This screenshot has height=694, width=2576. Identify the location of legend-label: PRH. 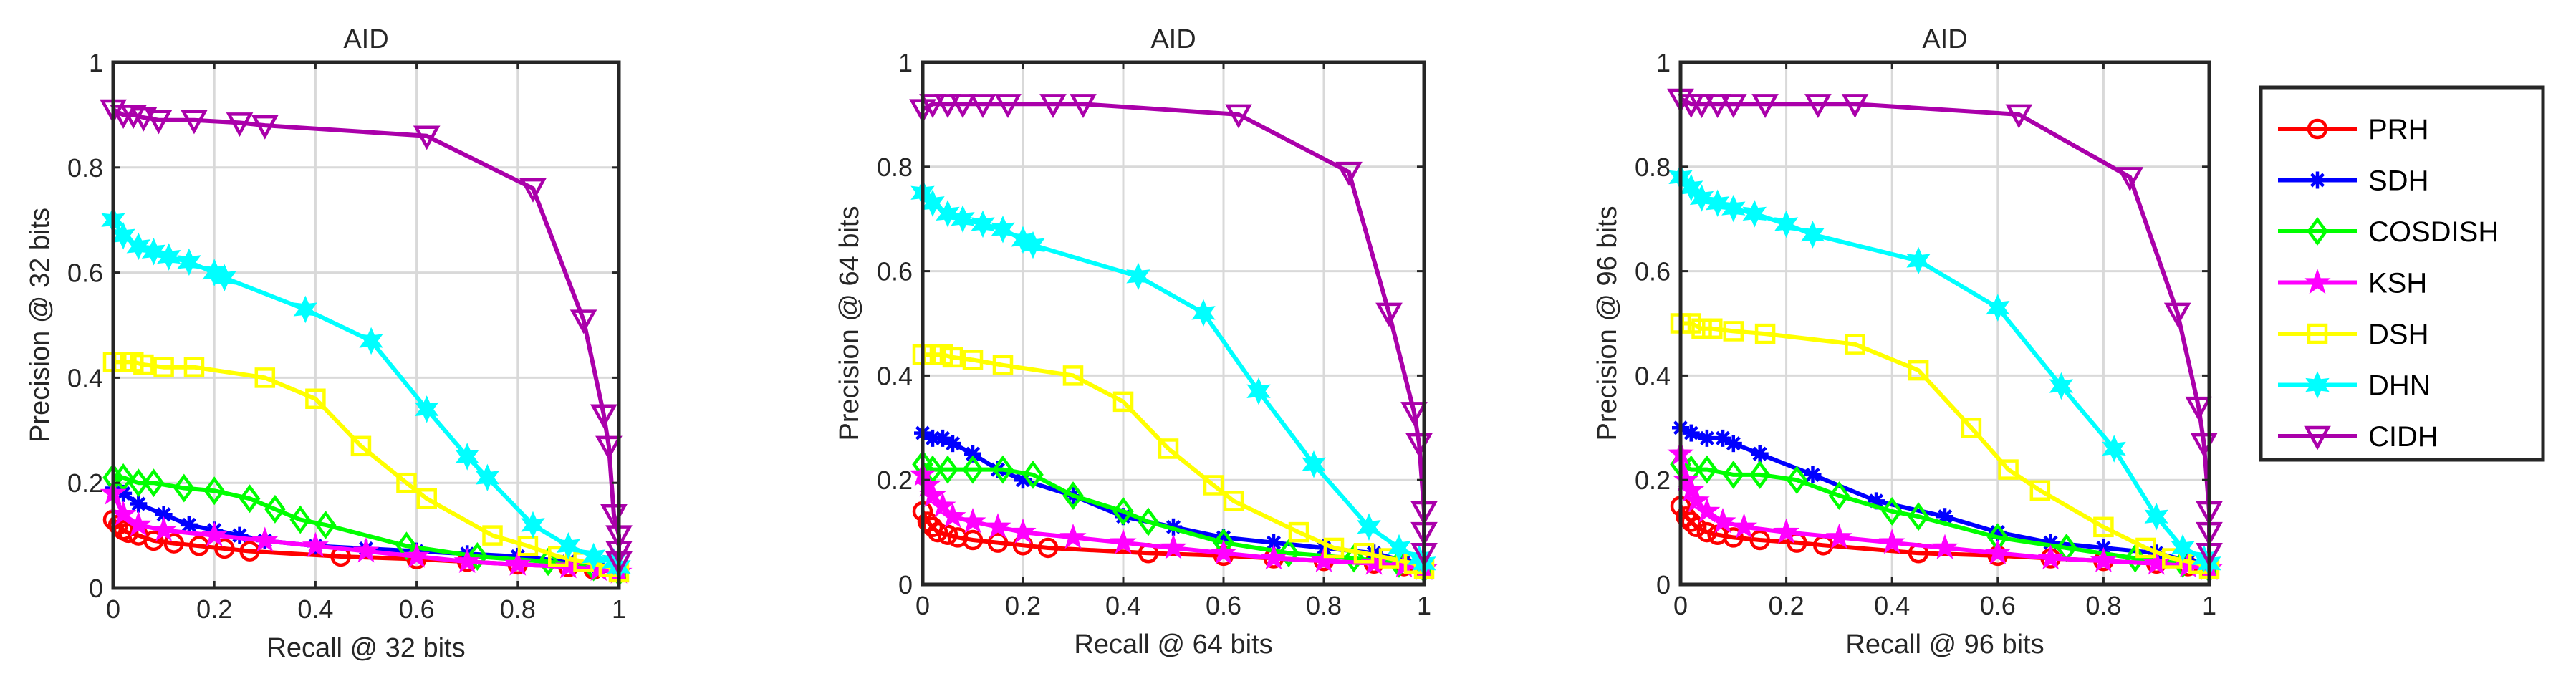
(2398, 129).